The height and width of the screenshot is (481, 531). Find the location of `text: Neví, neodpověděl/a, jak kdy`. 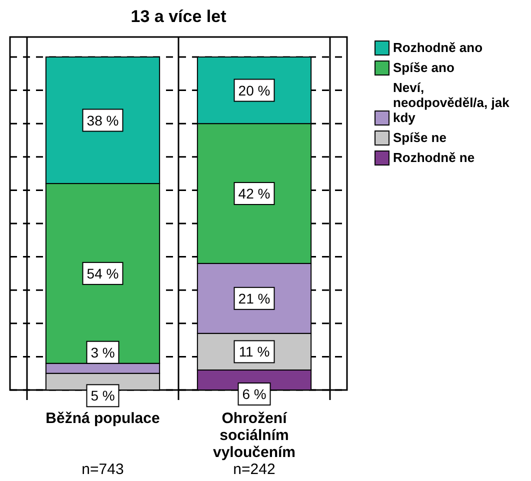

text: Neví, neodpověděl/a, jak kdy is located at coordinates (451, 102).